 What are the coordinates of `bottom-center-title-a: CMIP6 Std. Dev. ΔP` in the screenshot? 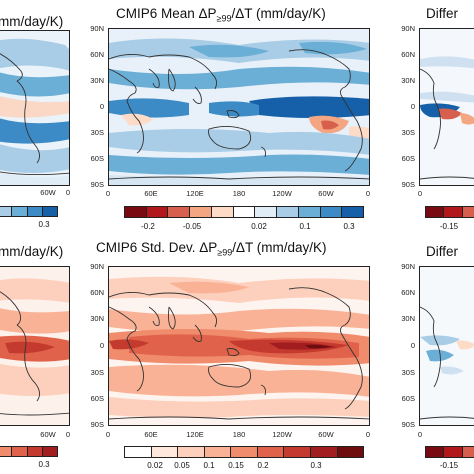 It's located at (157, 247).